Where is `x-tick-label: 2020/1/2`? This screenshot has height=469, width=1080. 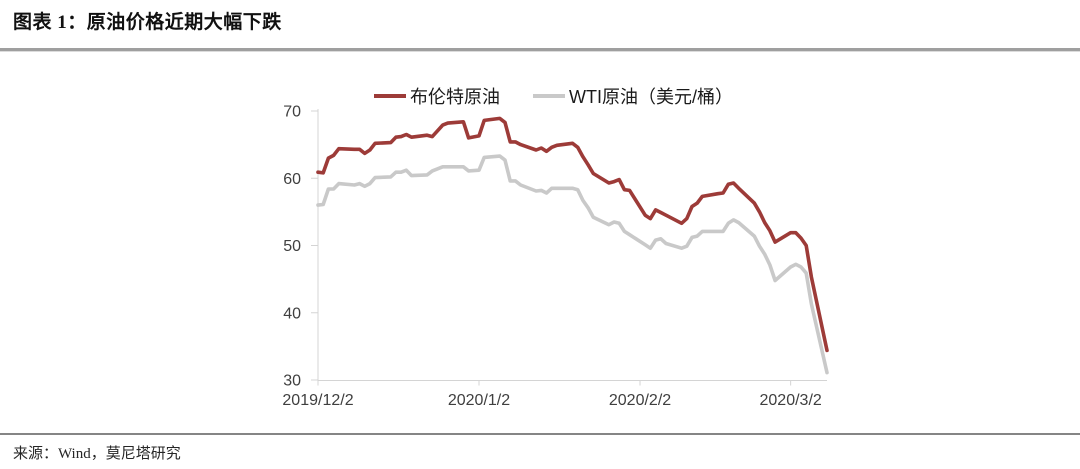
x-tick-label: 2020/1/2 is located at coordinates (479, 400).